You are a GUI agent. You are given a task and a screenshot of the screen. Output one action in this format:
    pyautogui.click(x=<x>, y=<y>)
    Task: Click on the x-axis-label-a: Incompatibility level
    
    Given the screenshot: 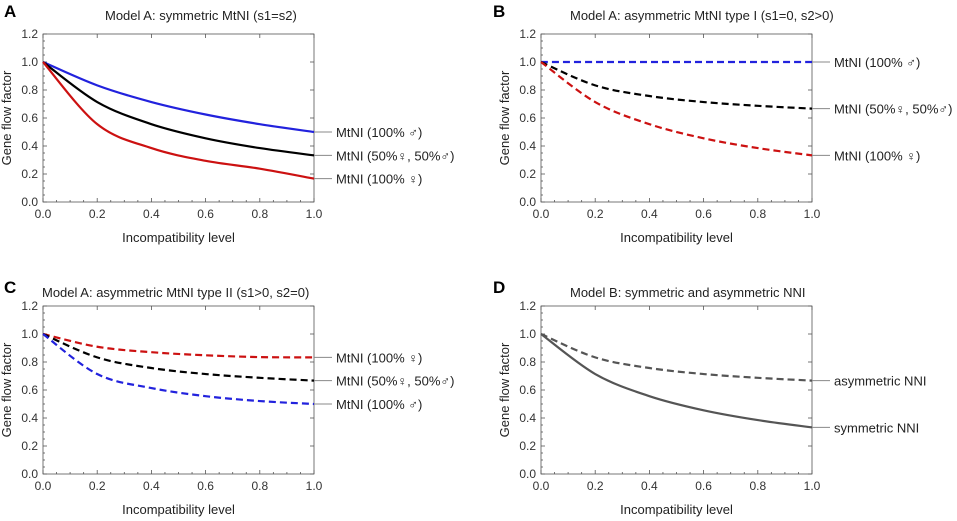 What is the action you would take?
    pyautogui.click(x=178, y=237)
    